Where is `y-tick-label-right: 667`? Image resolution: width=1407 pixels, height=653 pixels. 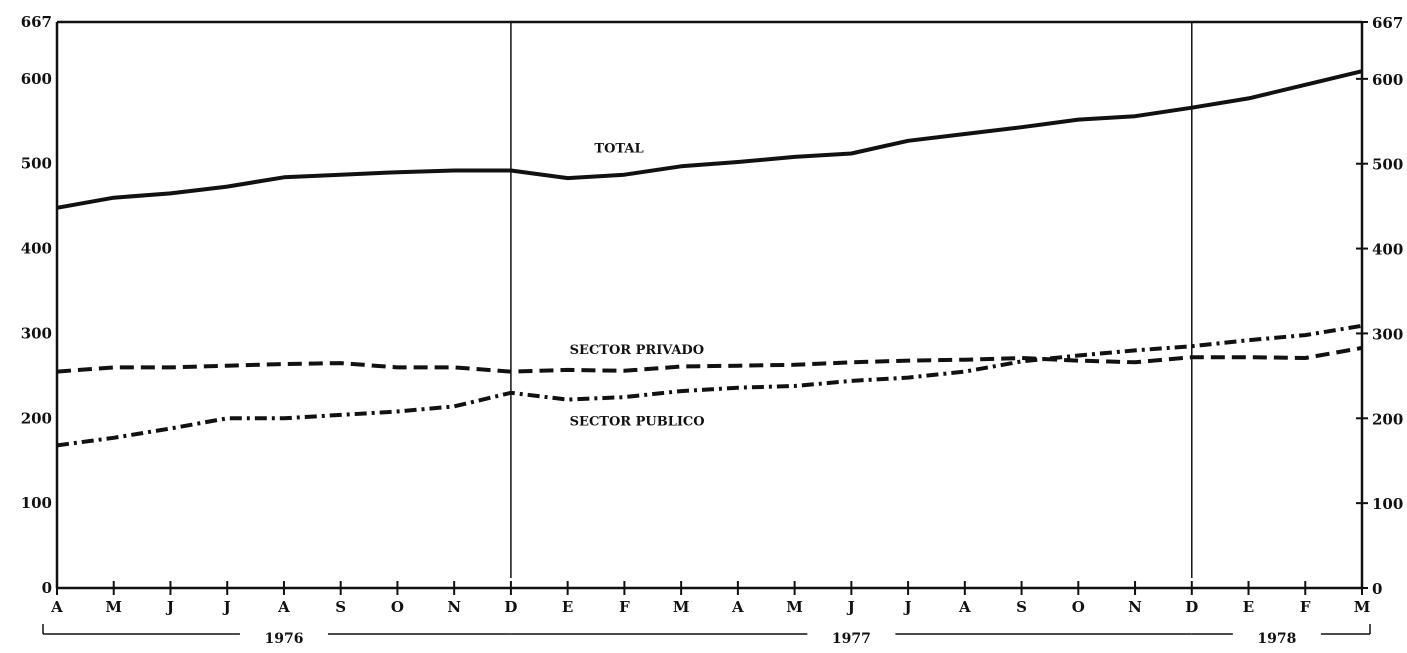
y-tick-label-right: 667 is located at coordinates (1387, 23).